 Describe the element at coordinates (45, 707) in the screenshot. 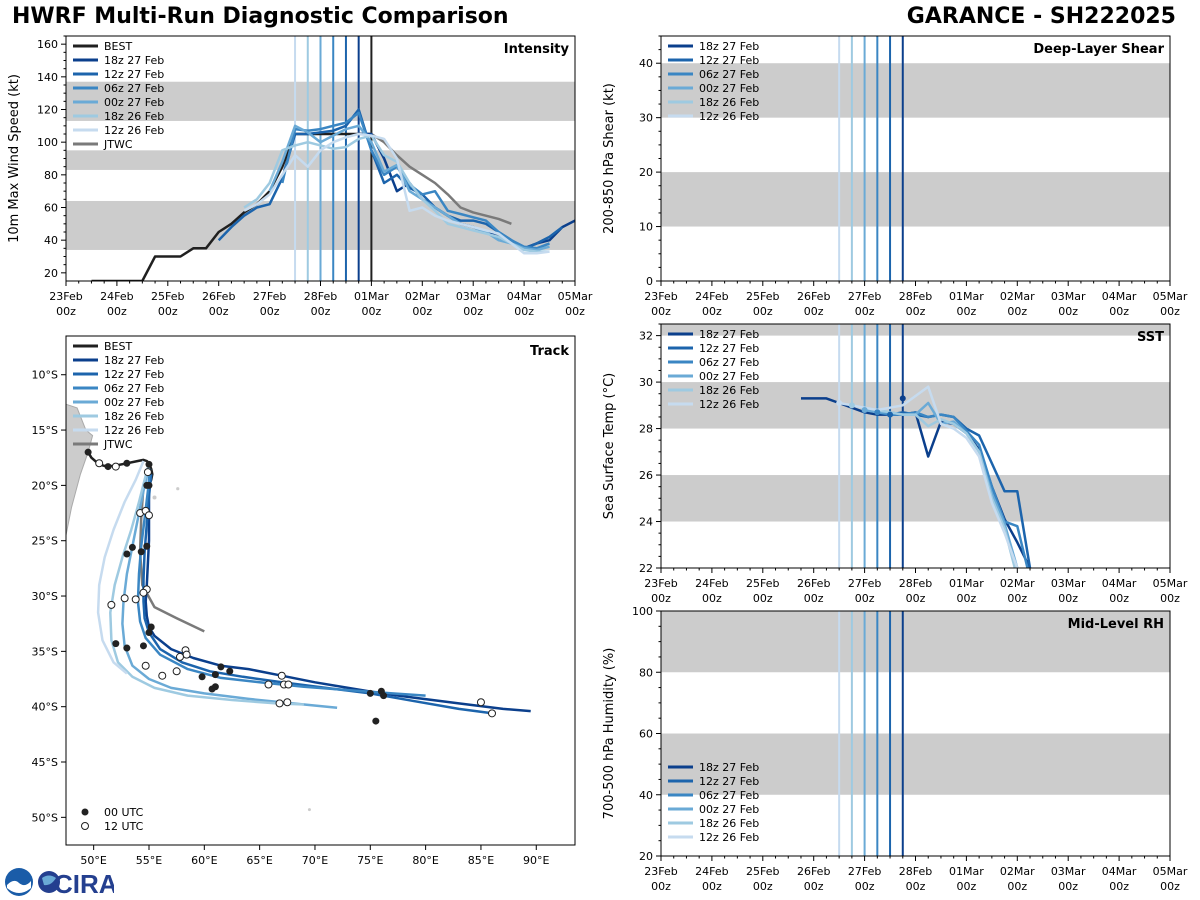

I see `track-ytick-label: 40°S` at that location.